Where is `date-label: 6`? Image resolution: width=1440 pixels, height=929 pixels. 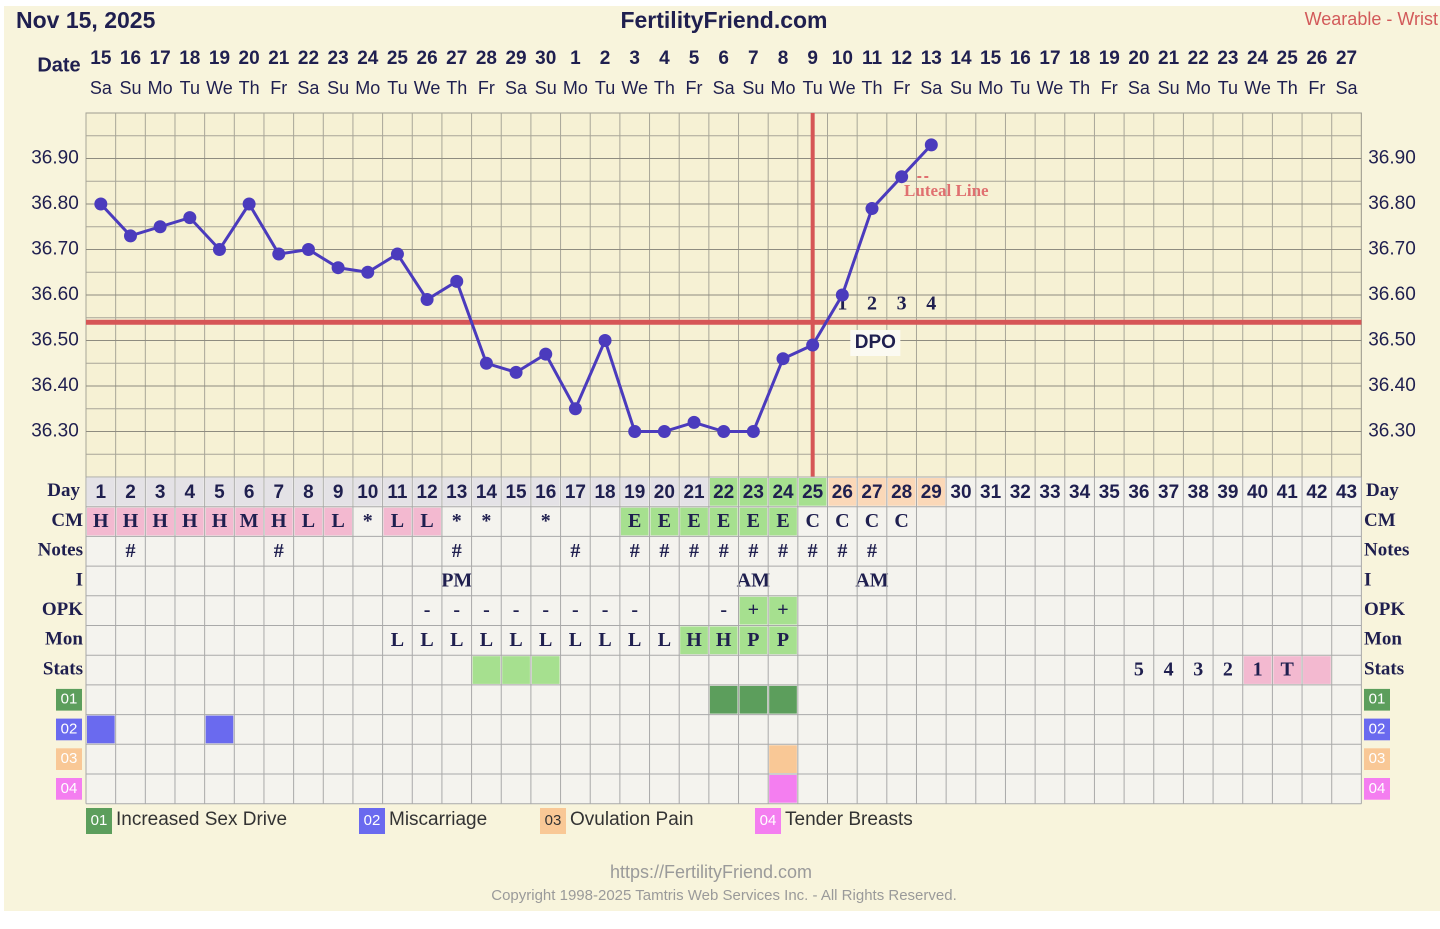
date-label: 6 is located at coordinates (723, 58).